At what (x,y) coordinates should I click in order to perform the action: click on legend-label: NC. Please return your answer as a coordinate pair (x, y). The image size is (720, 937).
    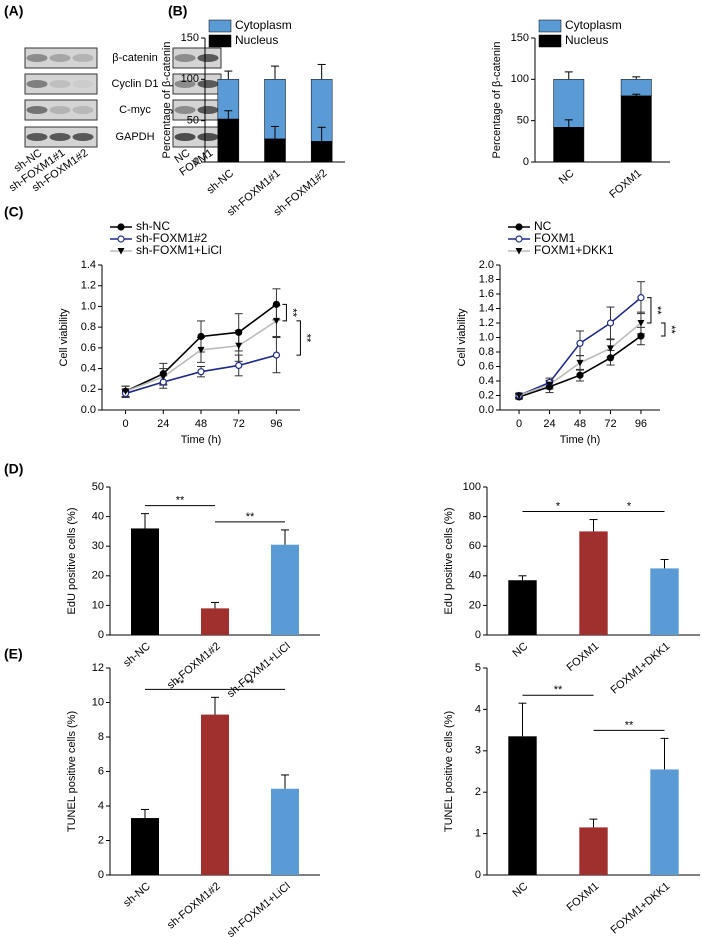
    Looking at the image, I should click on (543, 226).